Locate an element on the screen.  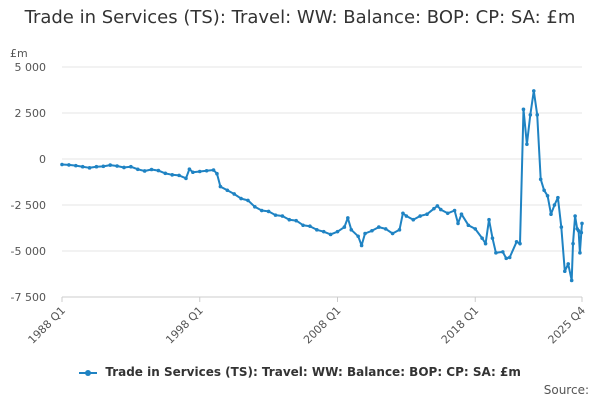
x-tick-label: 2025 Q4 is located at coordinates (567, 325).